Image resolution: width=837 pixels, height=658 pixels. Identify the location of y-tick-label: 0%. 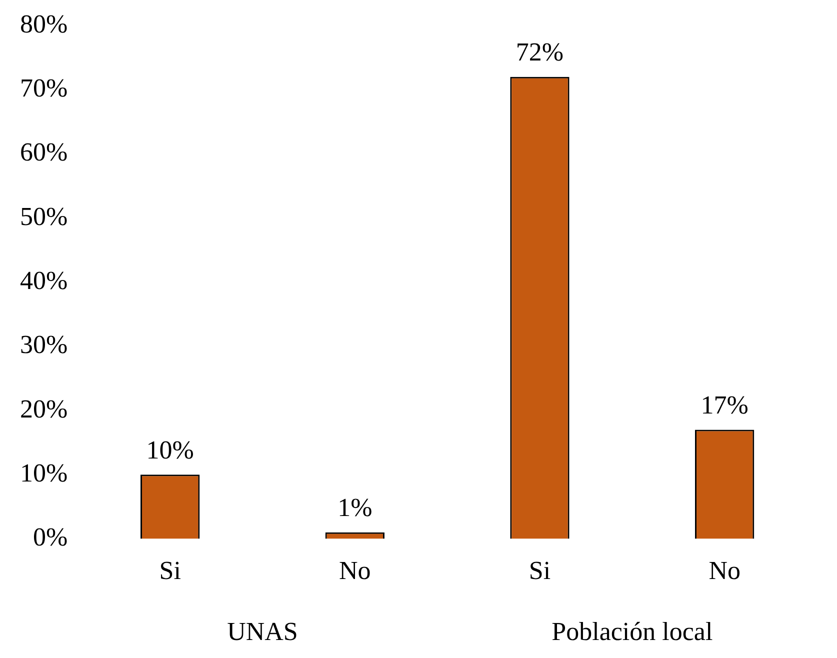
(50, 537).